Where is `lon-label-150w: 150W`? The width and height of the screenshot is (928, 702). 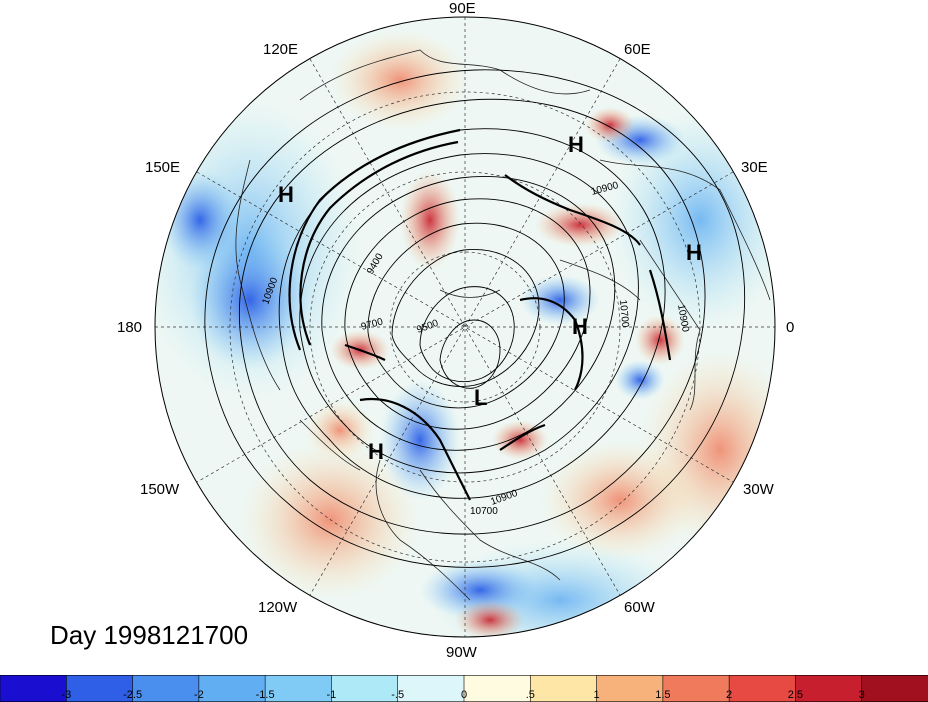
lon-label-150w: 150W is located at coordinates (160, 489).